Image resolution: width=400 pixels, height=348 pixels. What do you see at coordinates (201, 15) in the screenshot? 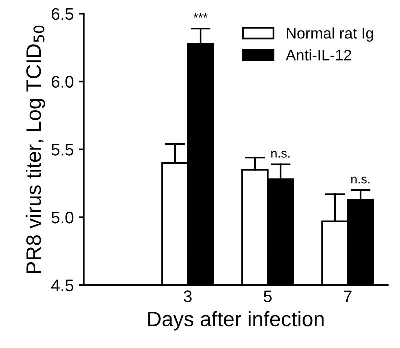
I see `annotation: ***` at bounding box center [201, 15].